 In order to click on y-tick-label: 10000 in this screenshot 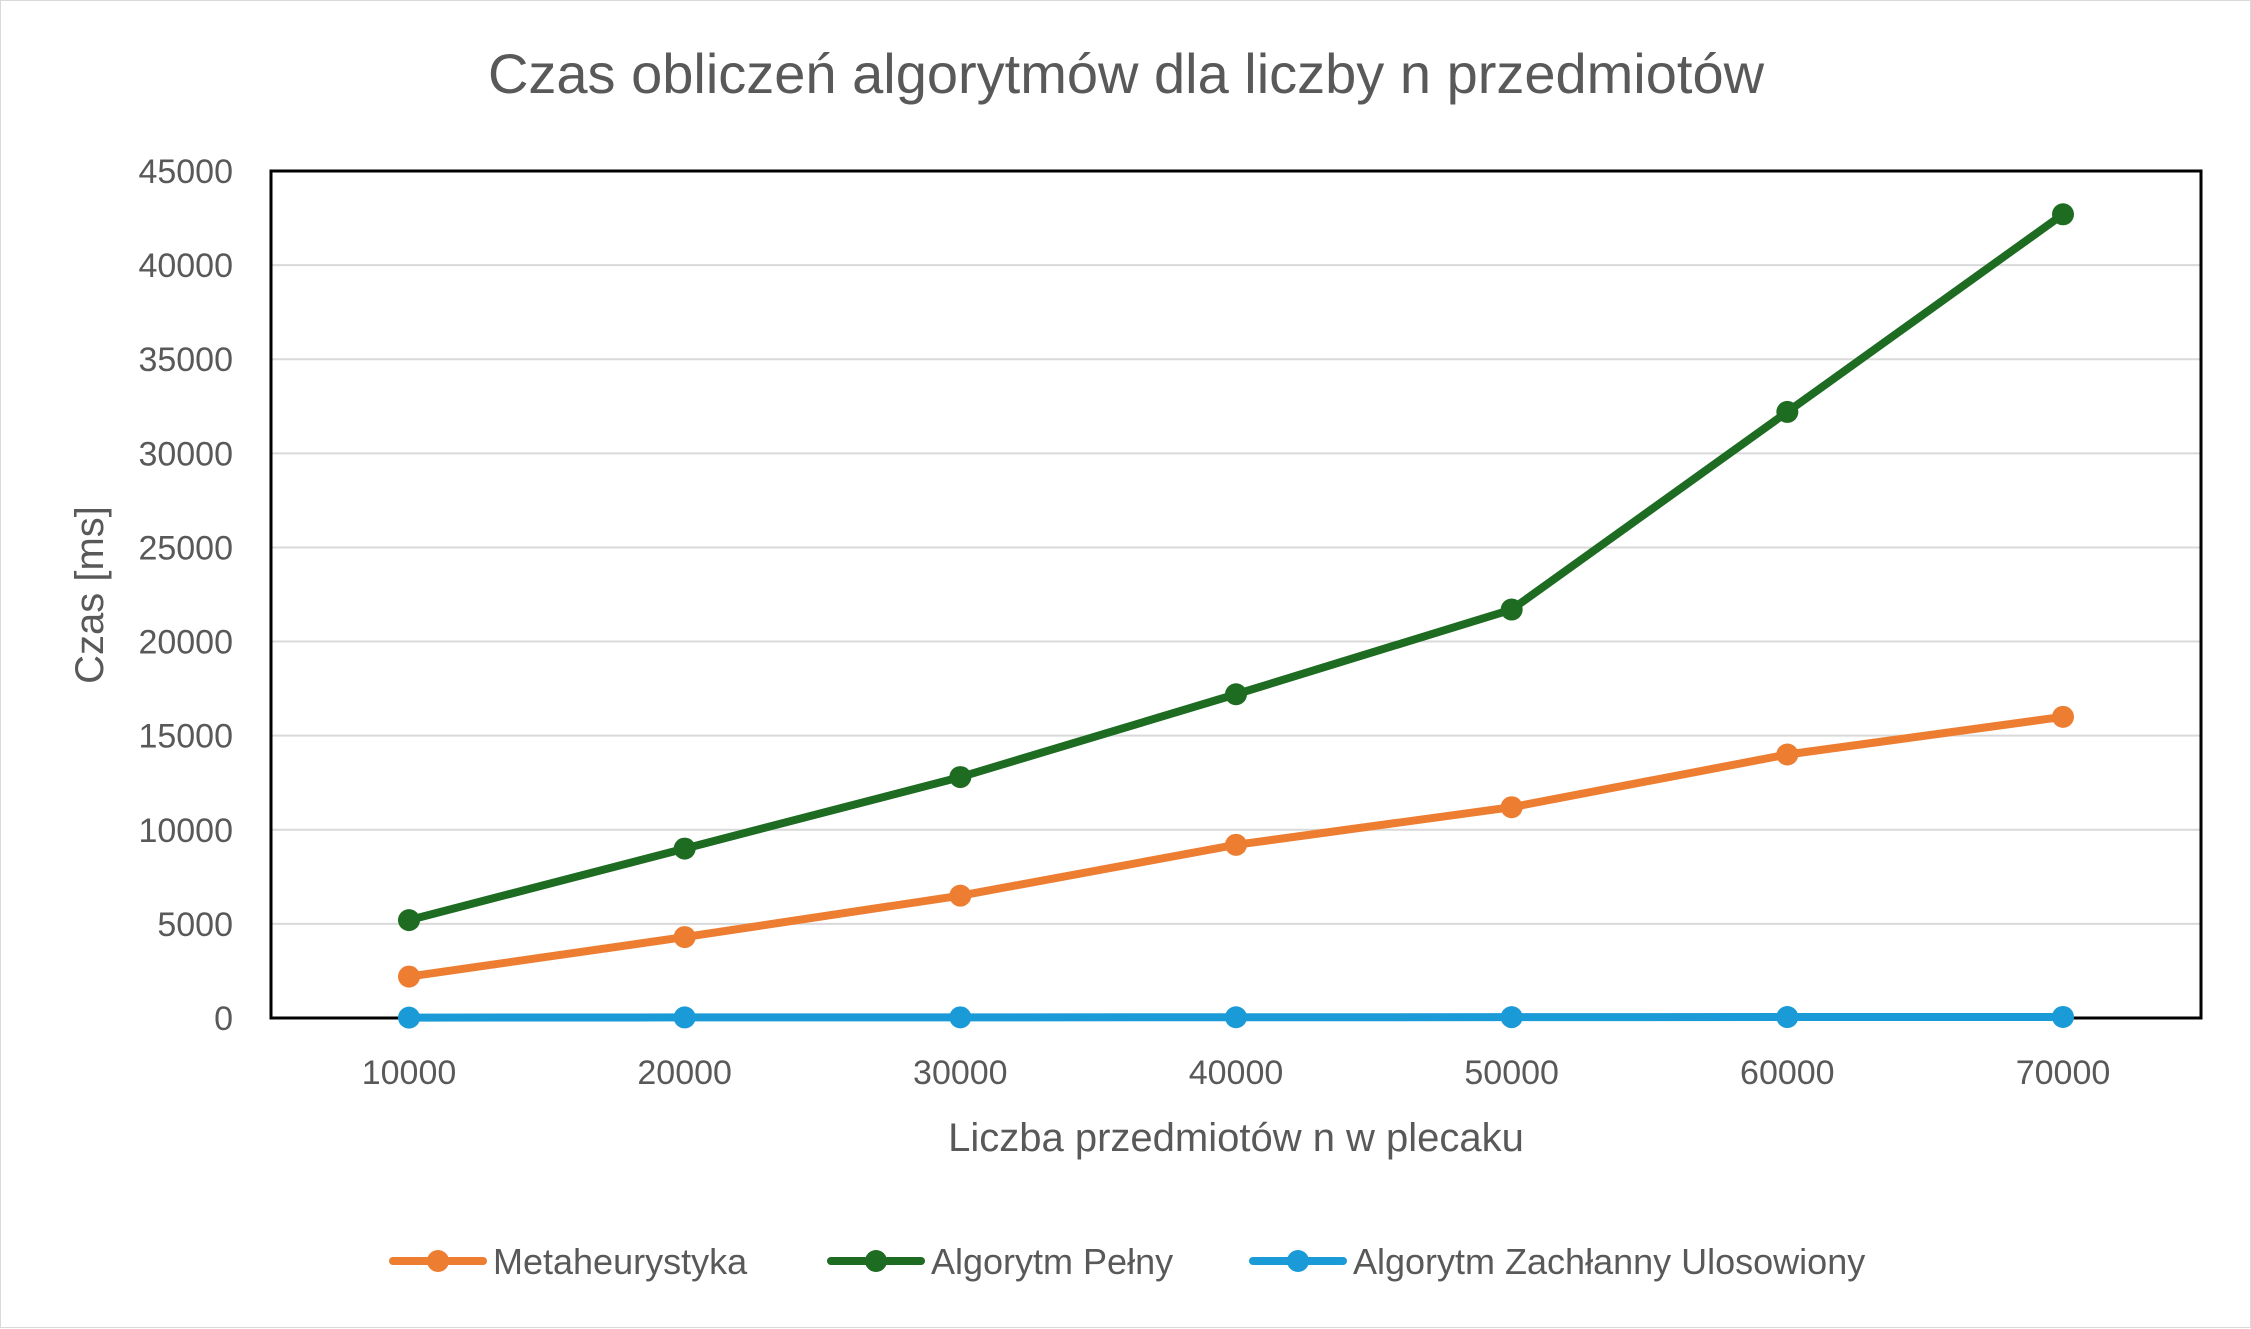, I will do `click(185, 831)`.